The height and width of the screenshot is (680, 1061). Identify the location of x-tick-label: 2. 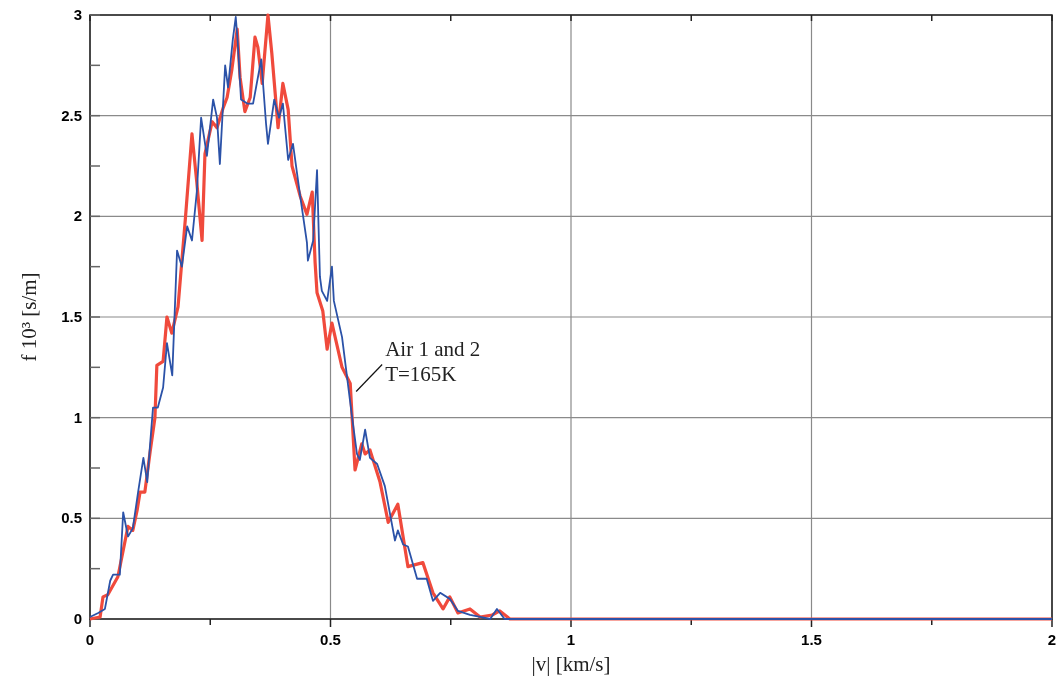
(1052, 639).